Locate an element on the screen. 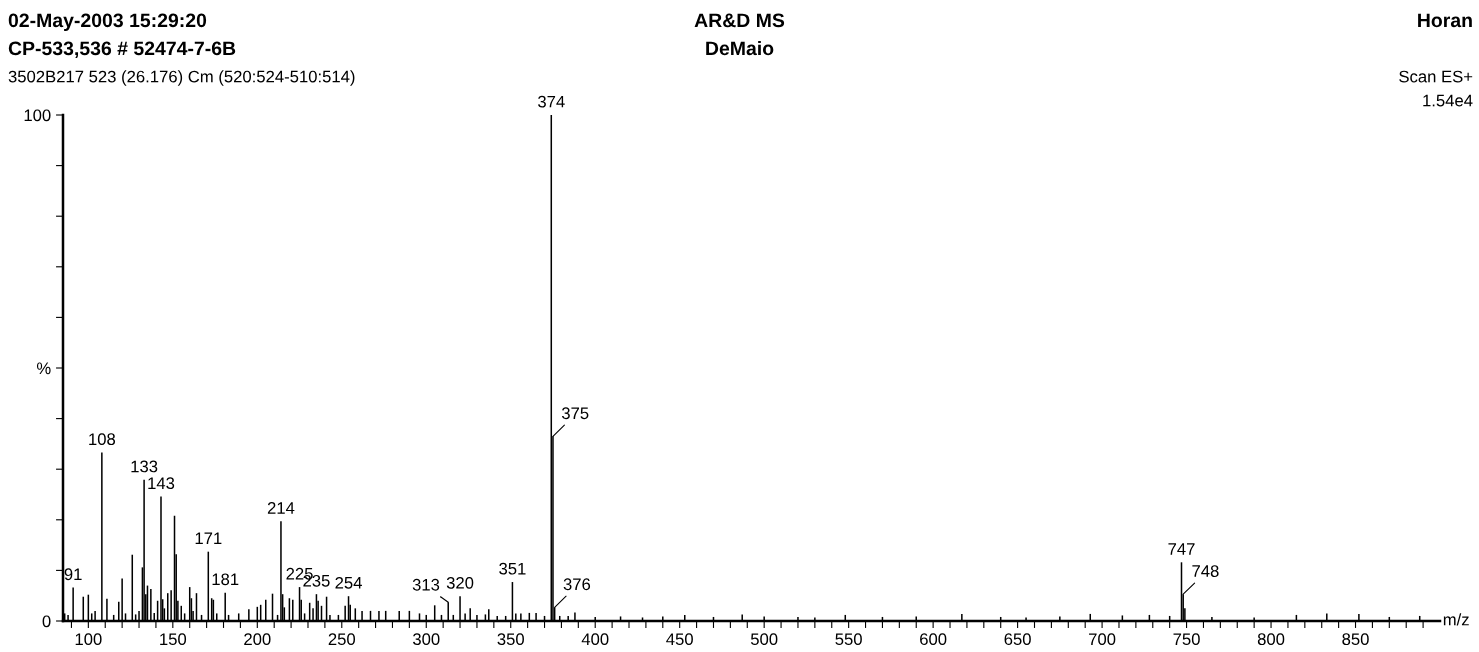 Image resolution: width=1479 pixels, height=652 pixels. x-tick-label: 800 is located at coordinates (1271, 639).